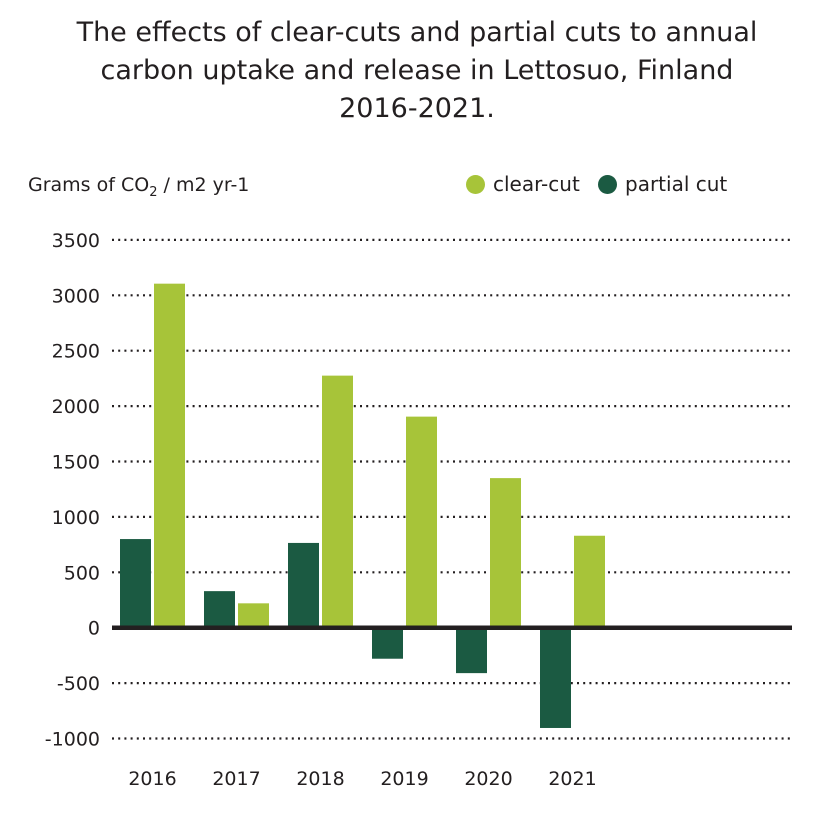 The image size is (834, 820). Describe the element at coordinates (82, 573) in the screenshot. I see `y-tick-label: 500` at that location.